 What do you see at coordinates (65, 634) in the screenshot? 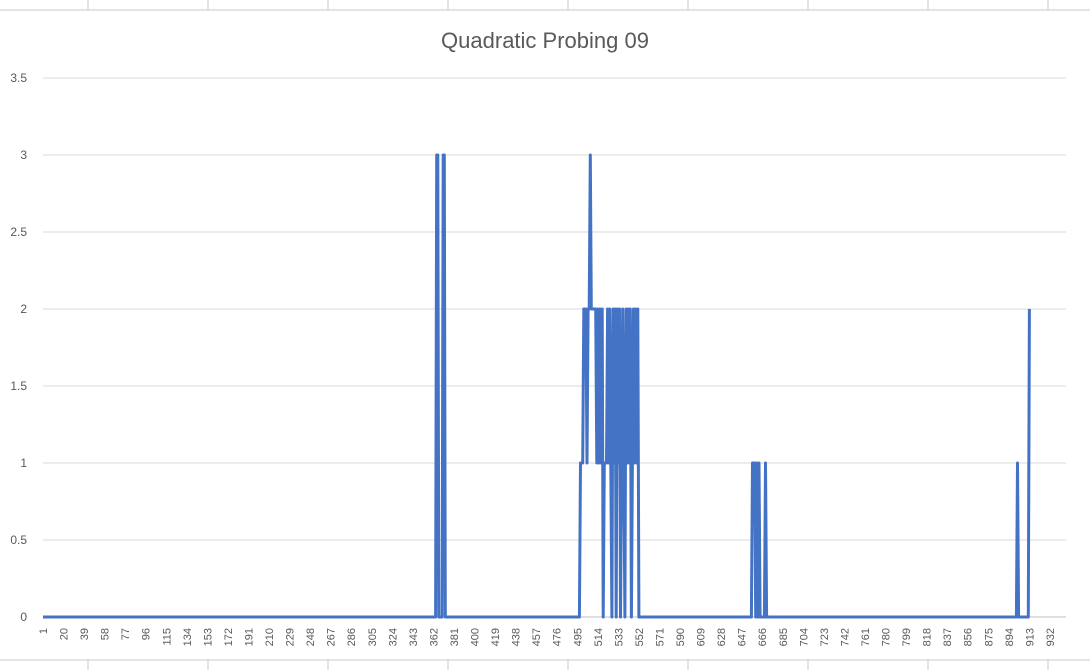
I see `x-tick-label: 20` at bounding box center [65, 634].